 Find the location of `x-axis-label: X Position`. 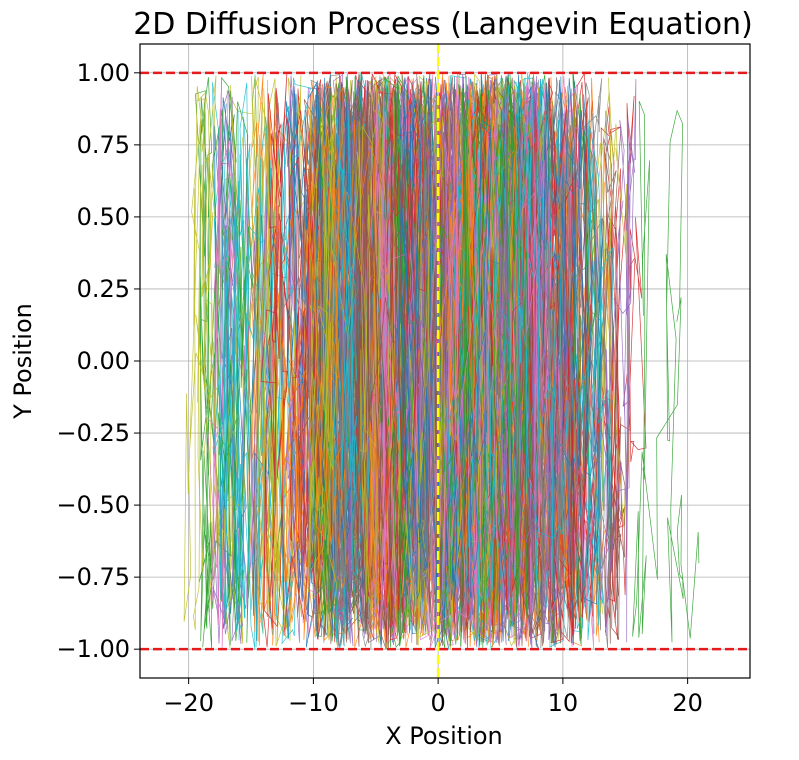

x-axis-label: X Position is located at coordinates (444, 736).